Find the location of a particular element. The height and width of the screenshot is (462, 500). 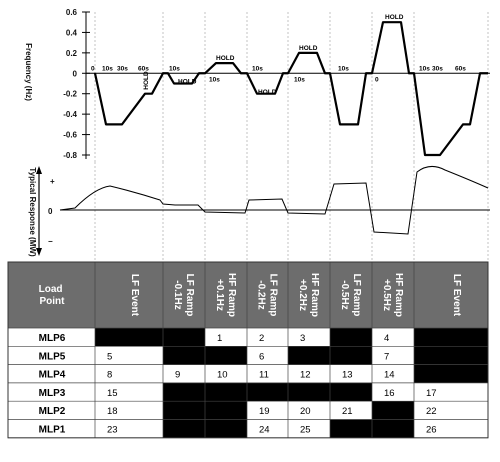

corner-line-2: Point is located at coordinates (53, 301).